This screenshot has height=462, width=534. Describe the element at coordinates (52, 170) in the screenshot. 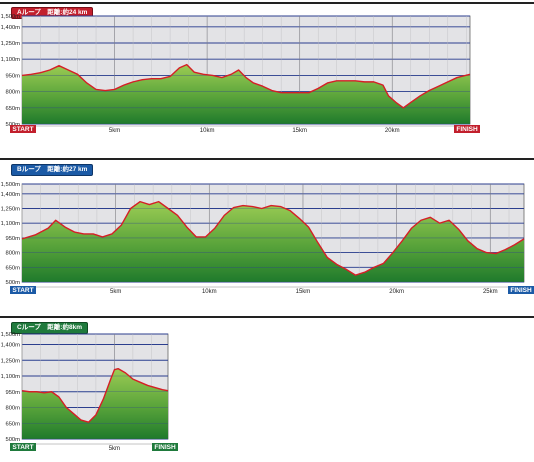

I see `chart-b-badge: Bループ 距離:約27 km` at that location.